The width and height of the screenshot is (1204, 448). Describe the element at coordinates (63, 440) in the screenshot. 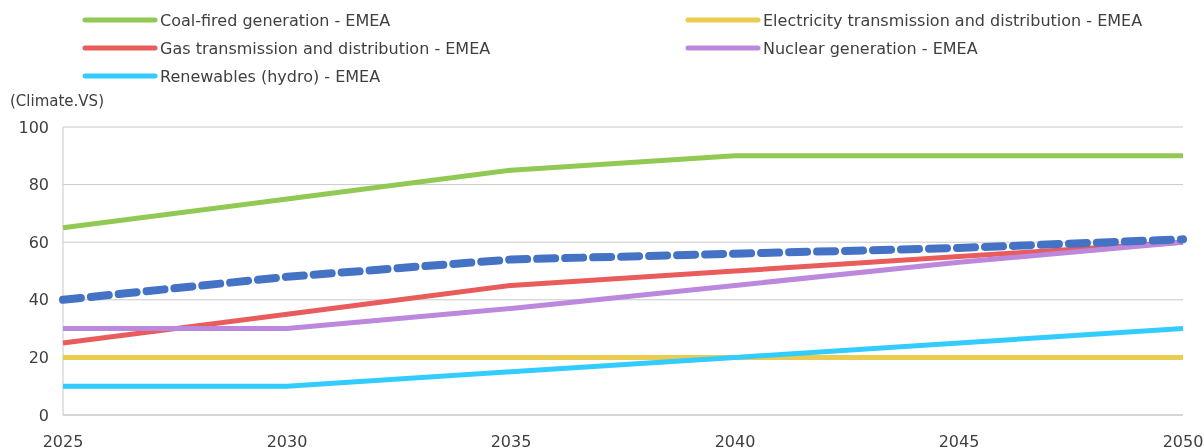

I see `x-tick-label: 2025` at that location.